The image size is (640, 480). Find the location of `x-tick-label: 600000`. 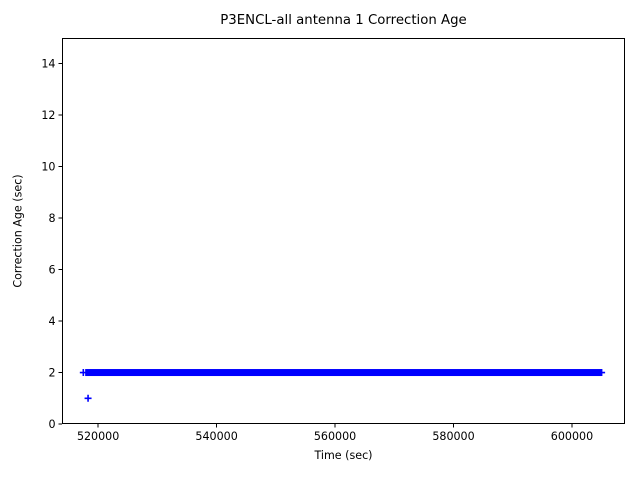

x-tick-label: 600000 is located at coordinates (572, 436).